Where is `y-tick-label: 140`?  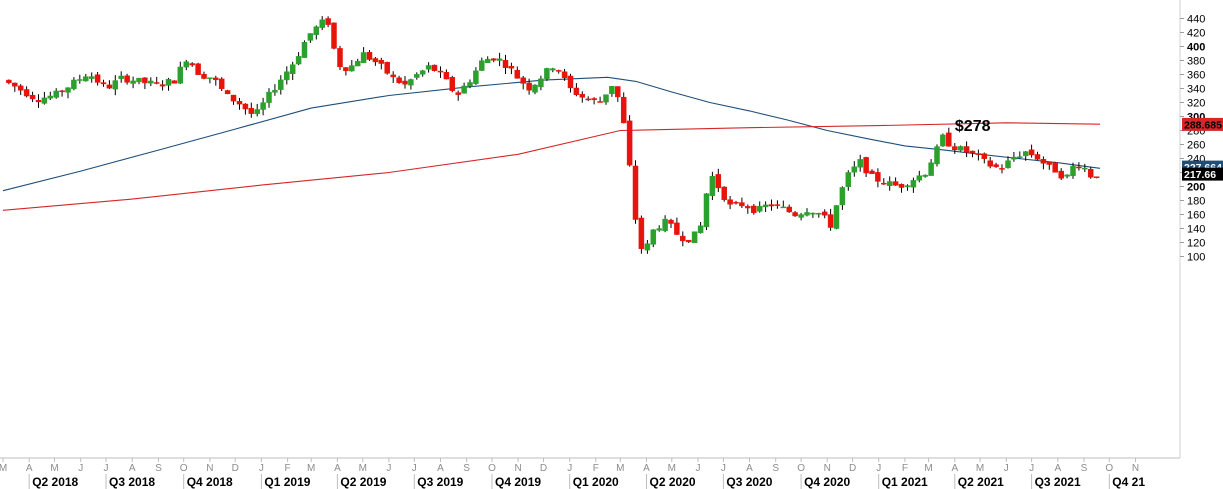
y-tick-label: 140 is located at coordinates (1196, 230).